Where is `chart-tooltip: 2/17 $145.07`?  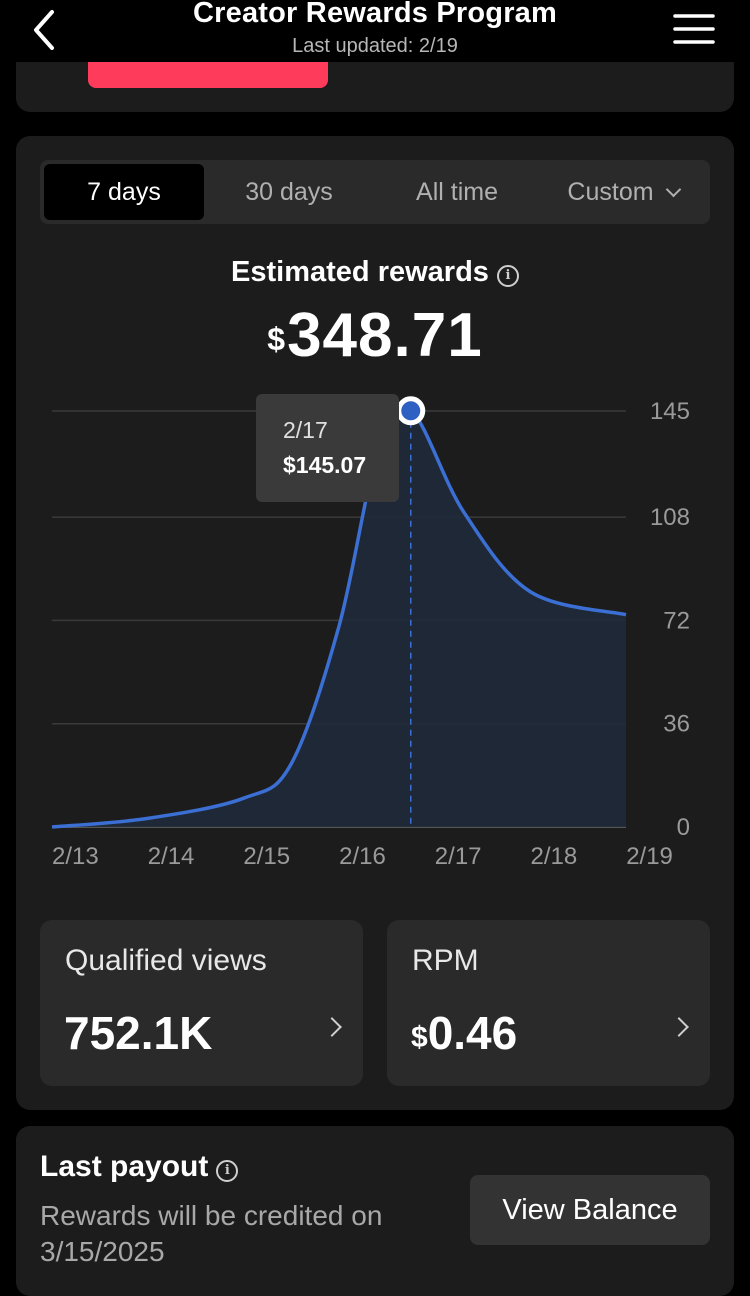
chart-tooltip: 2/17 $145.07 is located at coordinates (327, 448).